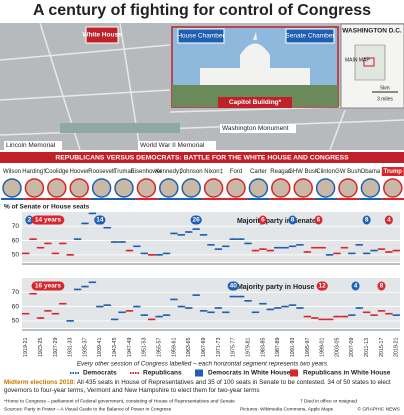  I want to click on x-tick-label: 1947-49, so click(130, 347).